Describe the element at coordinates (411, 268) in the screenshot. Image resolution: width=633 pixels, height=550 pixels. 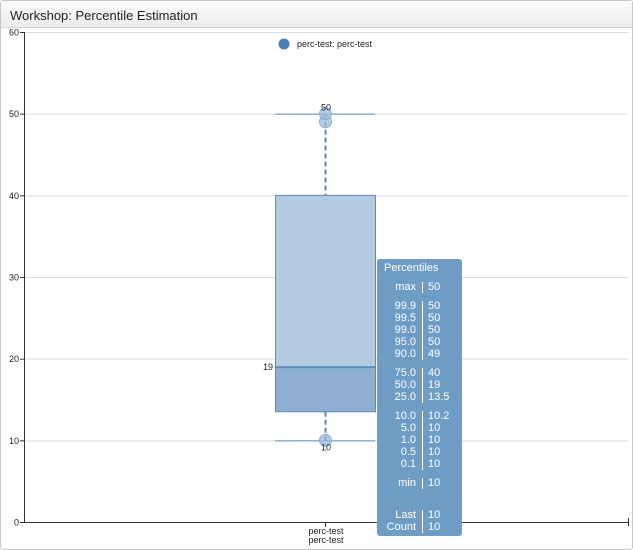
I see `tooltip-title: Percentiles` at that location.